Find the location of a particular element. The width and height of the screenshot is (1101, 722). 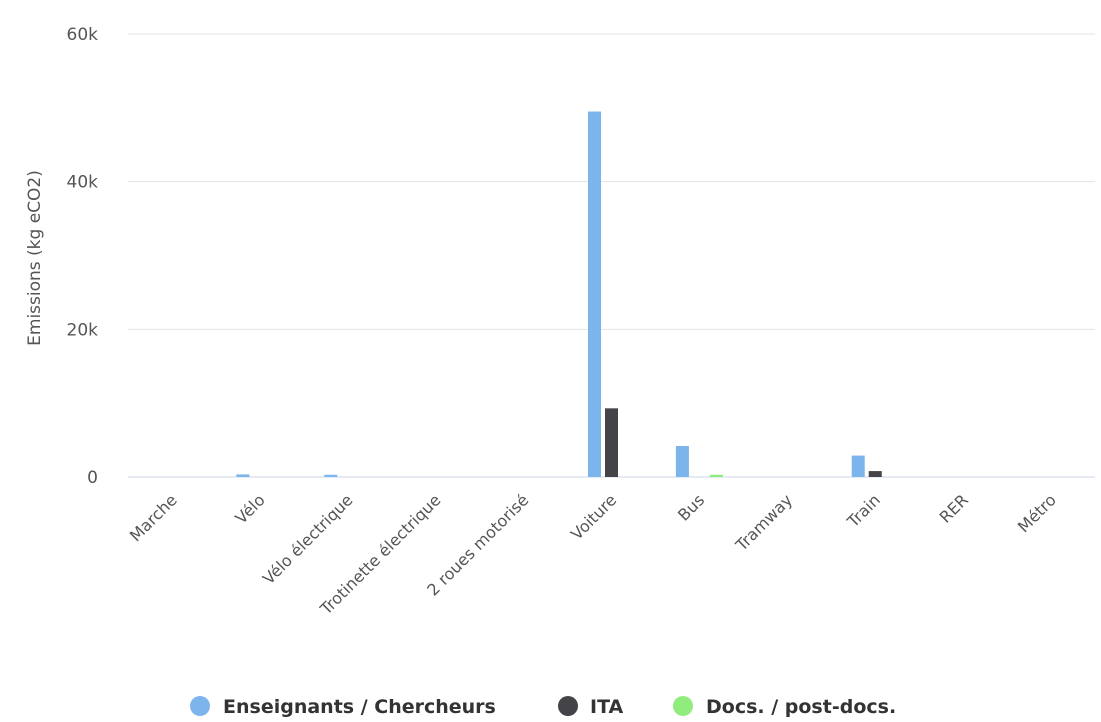

x-tick-label: Vélo électrique is located at coordinates (308, 539).